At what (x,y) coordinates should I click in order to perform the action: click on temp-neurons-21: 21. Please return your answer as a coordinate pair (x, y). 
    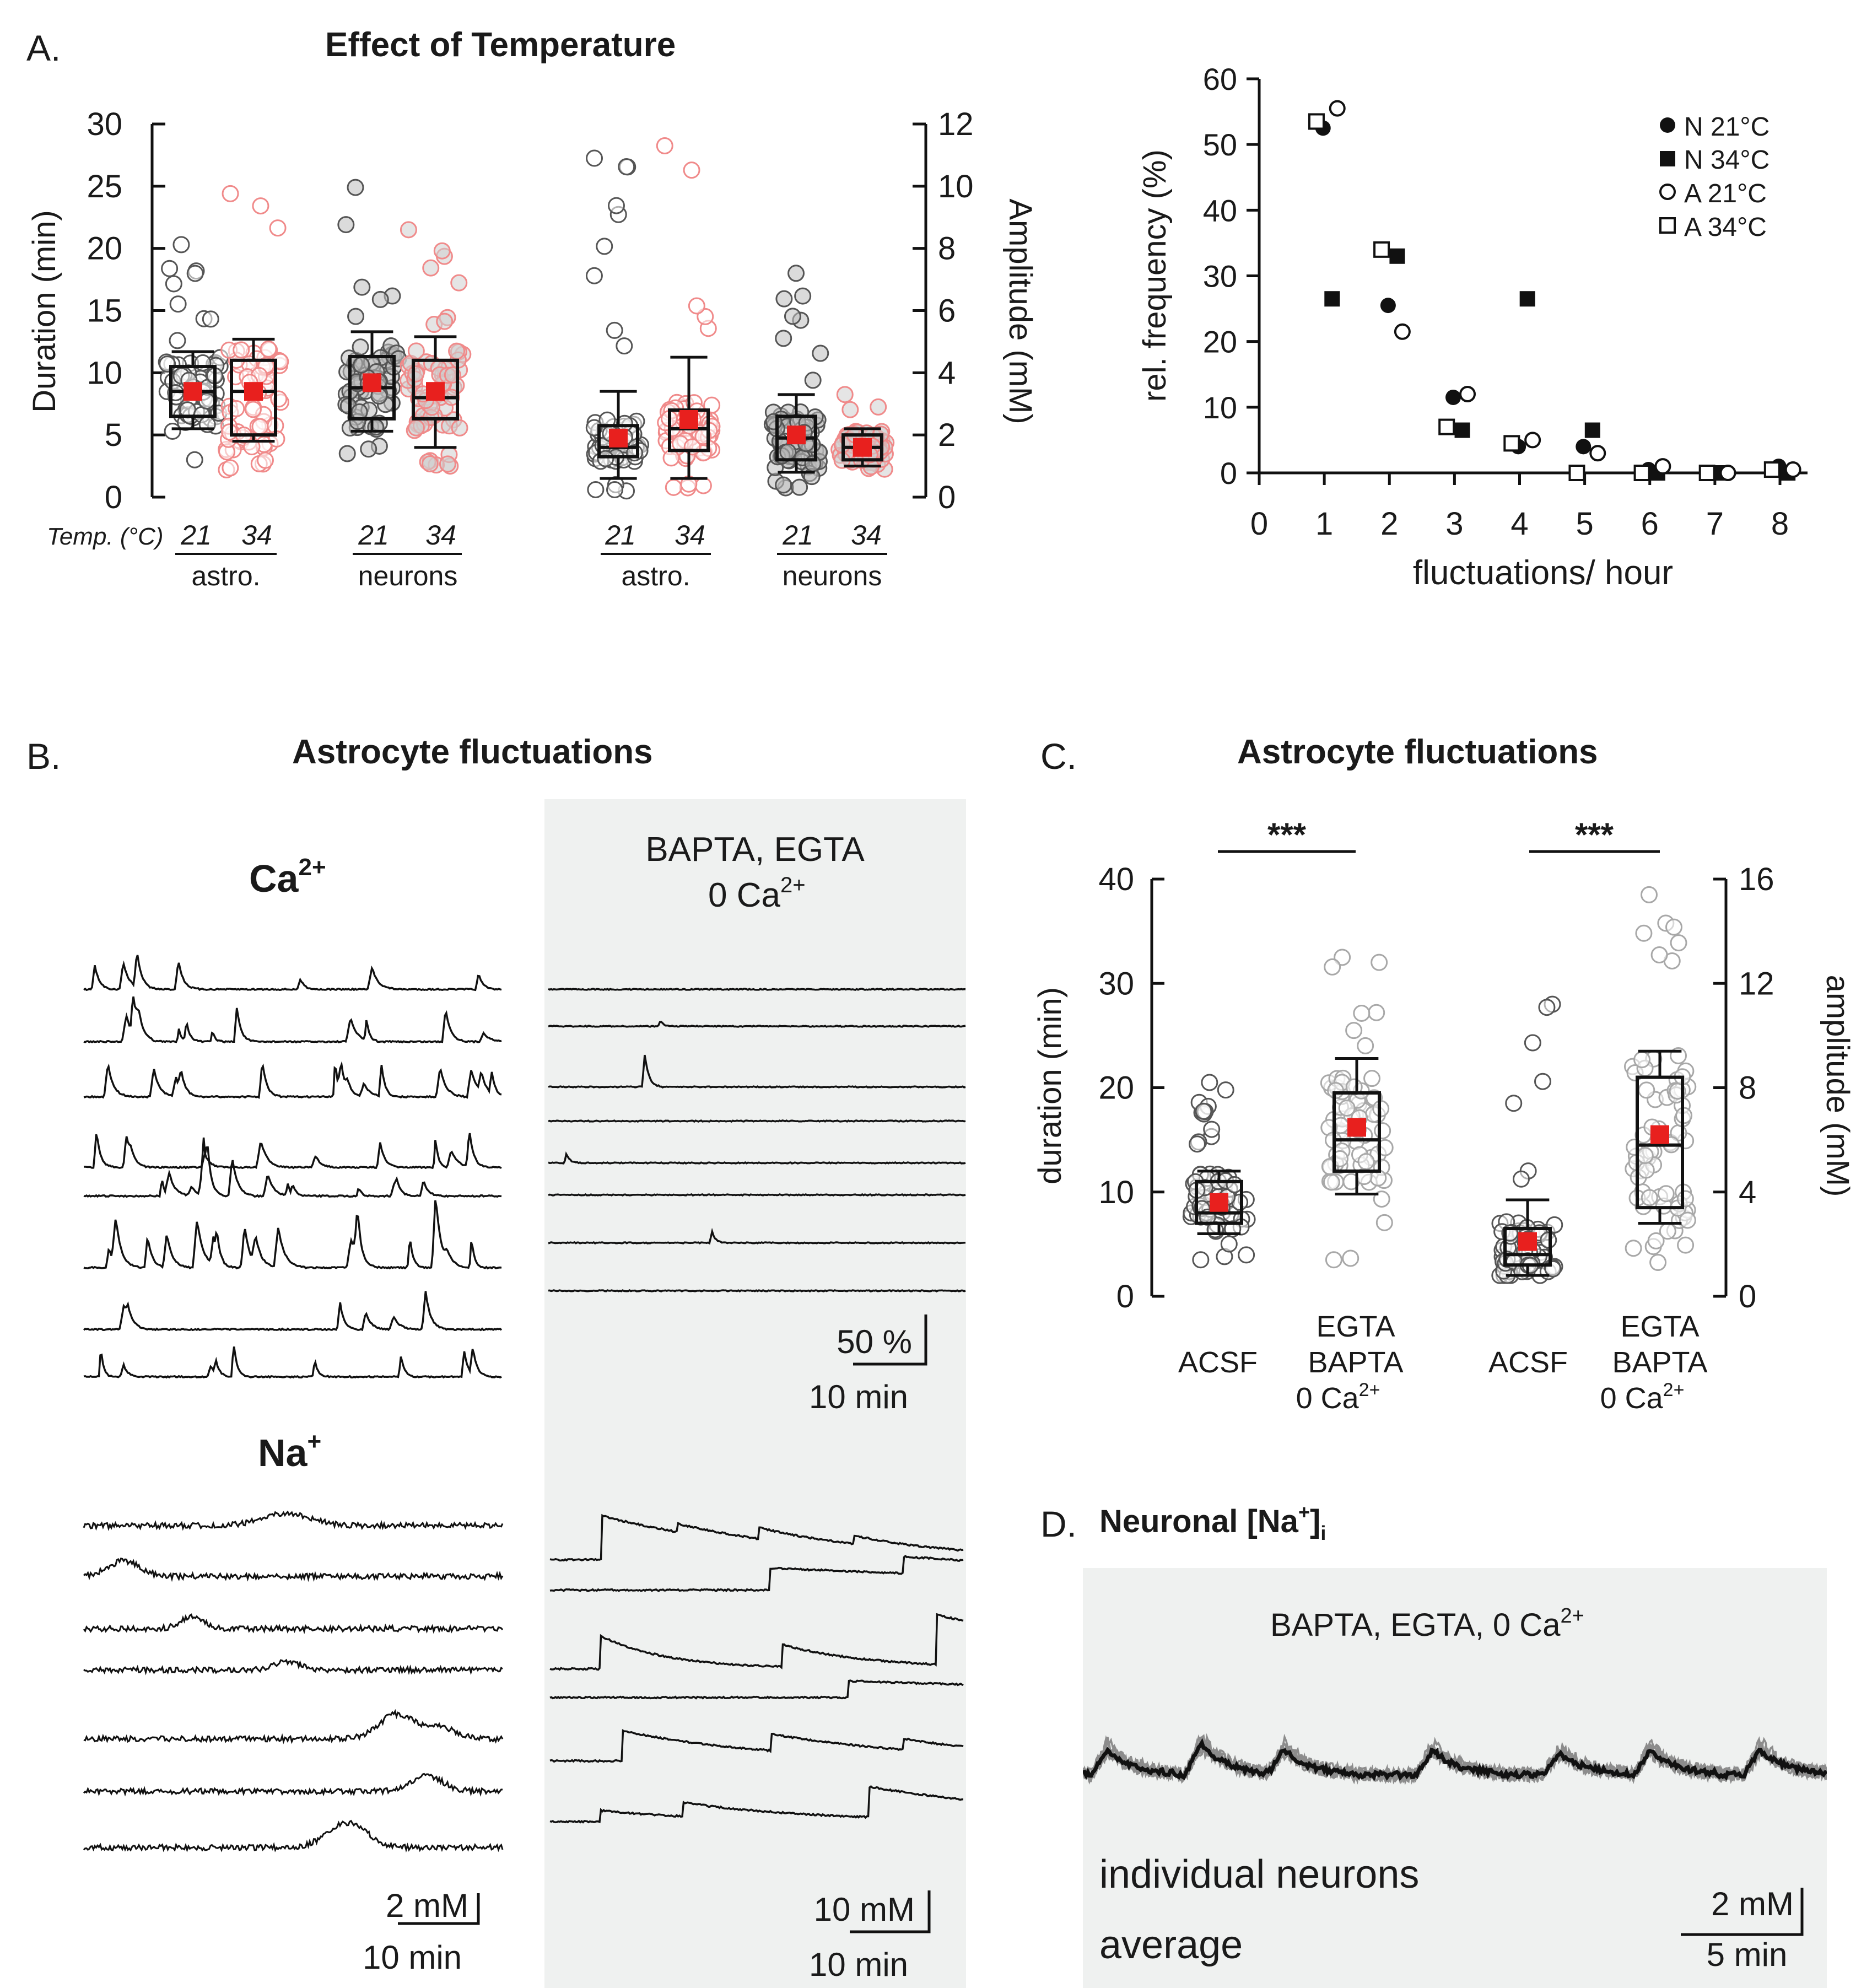
    Looking at the image, I should click on (373, 535).